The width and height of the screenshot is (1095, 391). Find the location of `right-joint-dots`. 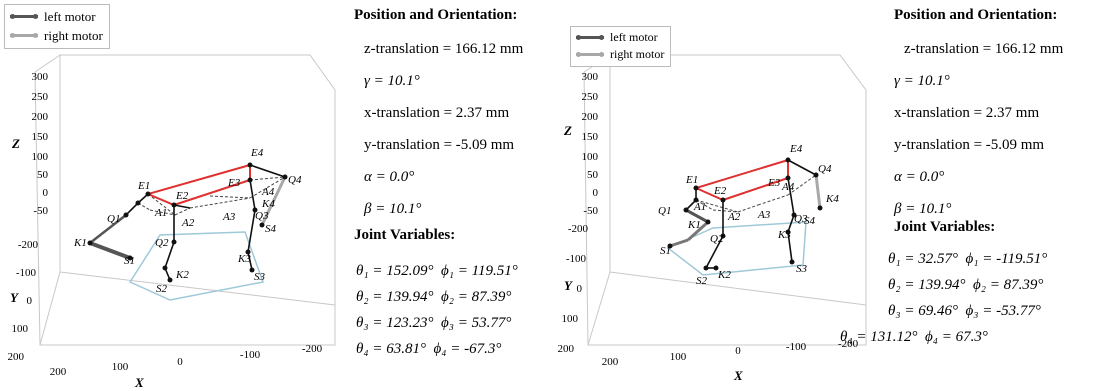

right-joint-dots is located at coordinates (745, 214).